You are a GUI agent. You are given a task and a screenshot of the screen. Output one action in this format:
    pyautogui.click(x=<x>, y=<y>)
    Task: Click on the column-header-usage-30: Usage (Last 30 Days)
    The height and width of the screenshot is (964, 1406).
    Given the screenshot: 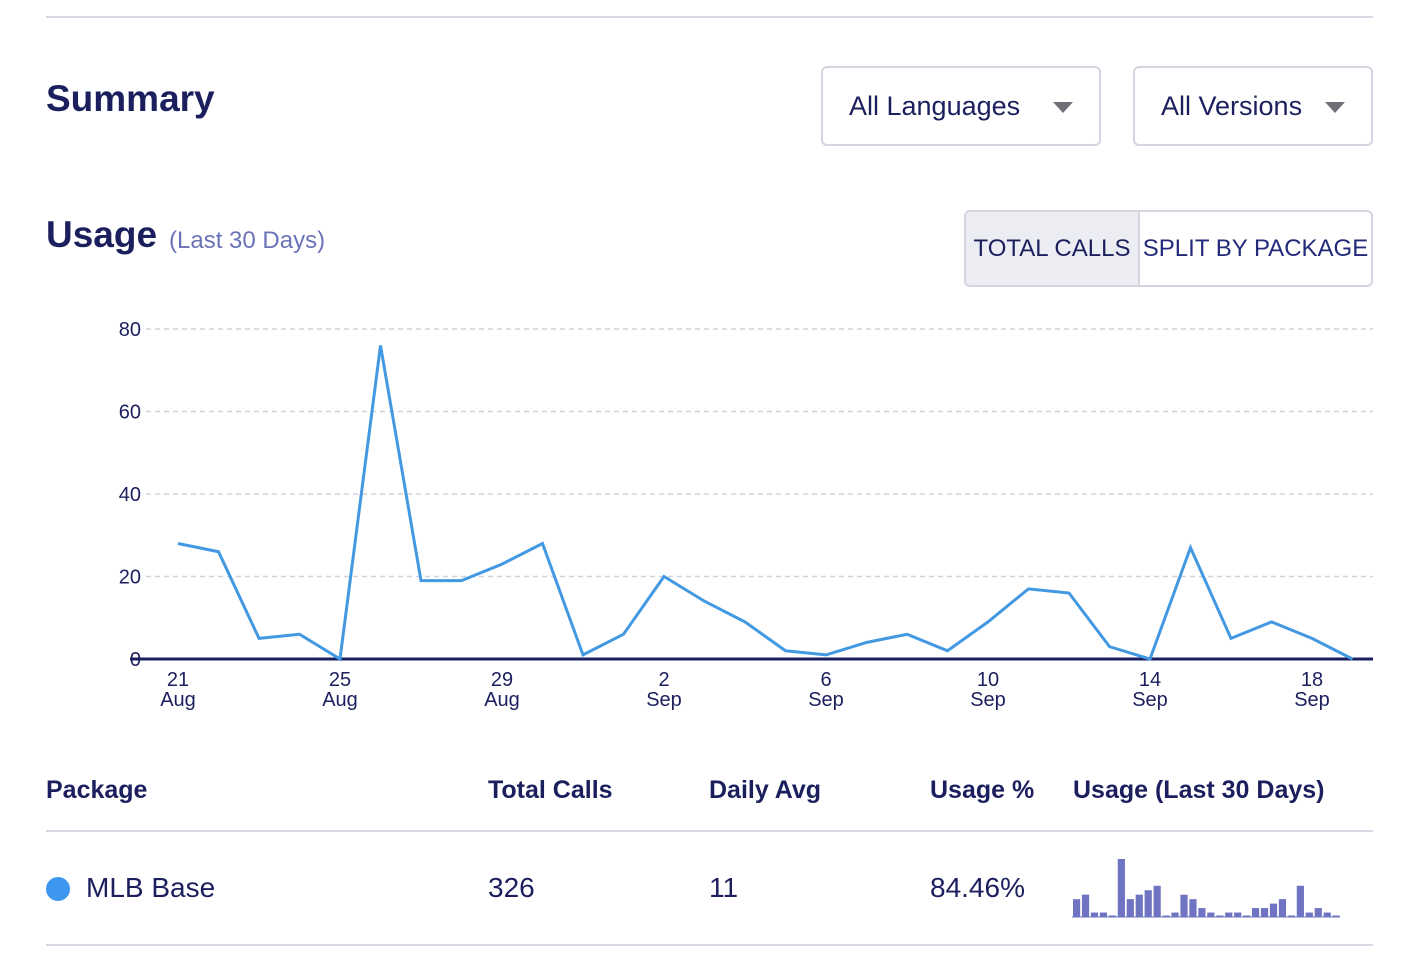 What is the action you would take?
    pyautogui.click(x=1199, y=790)
    